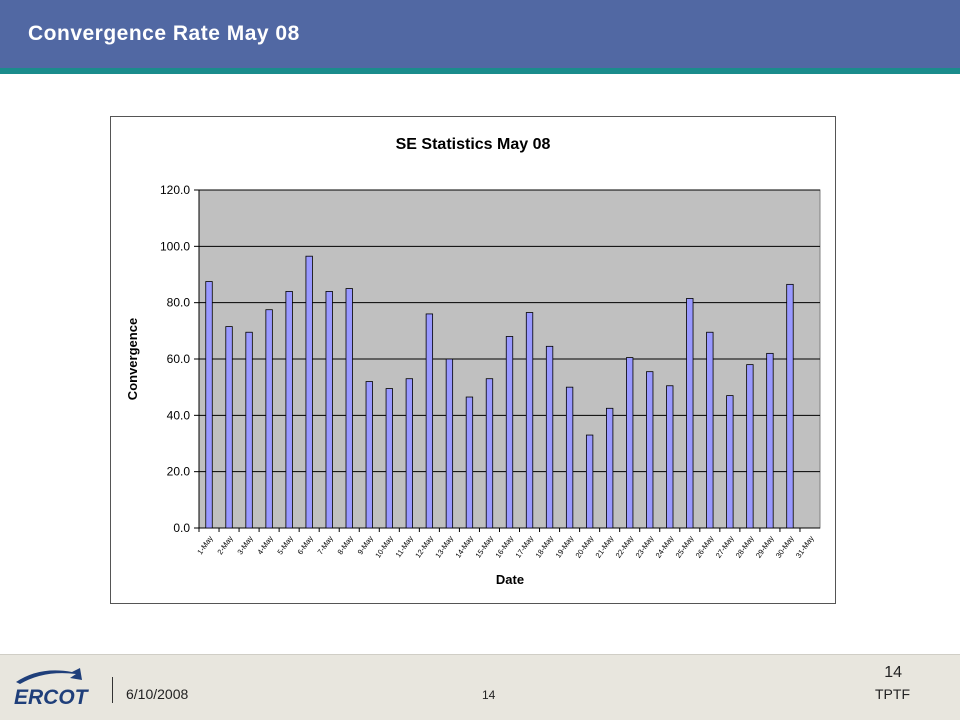 The image size is (960, 720). Describe the element at coordinates (610, 468) in the screenshot. I see `bar-21-may` at that location.